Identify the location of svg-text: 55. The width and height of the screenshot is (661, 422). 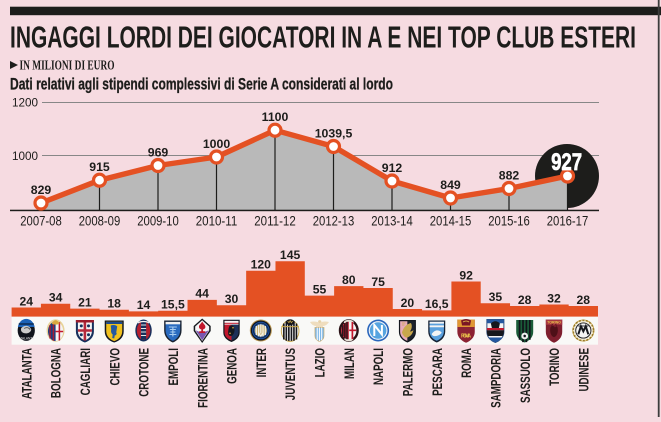
(320, 290).